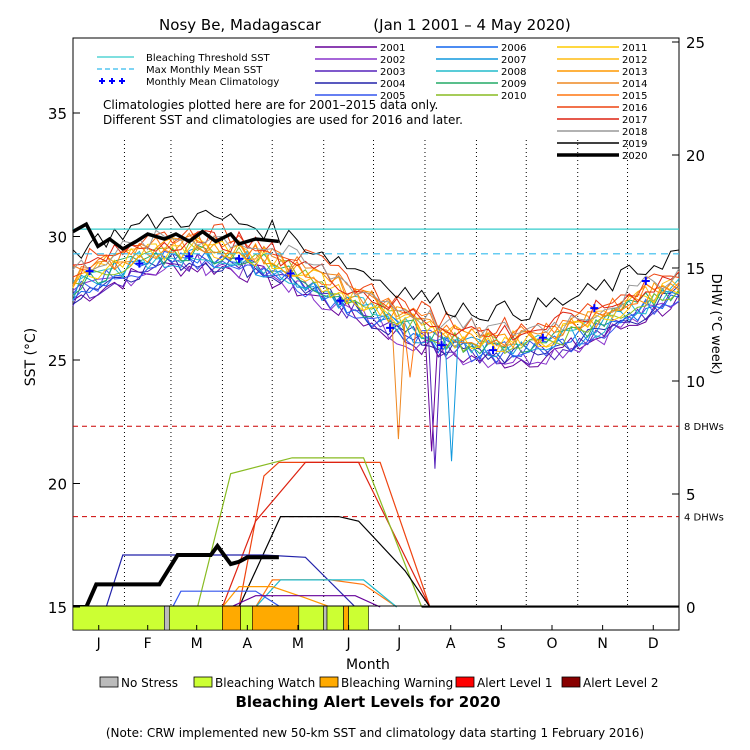  I want to click on alert-level-label: No Stress, so click(149, 683).